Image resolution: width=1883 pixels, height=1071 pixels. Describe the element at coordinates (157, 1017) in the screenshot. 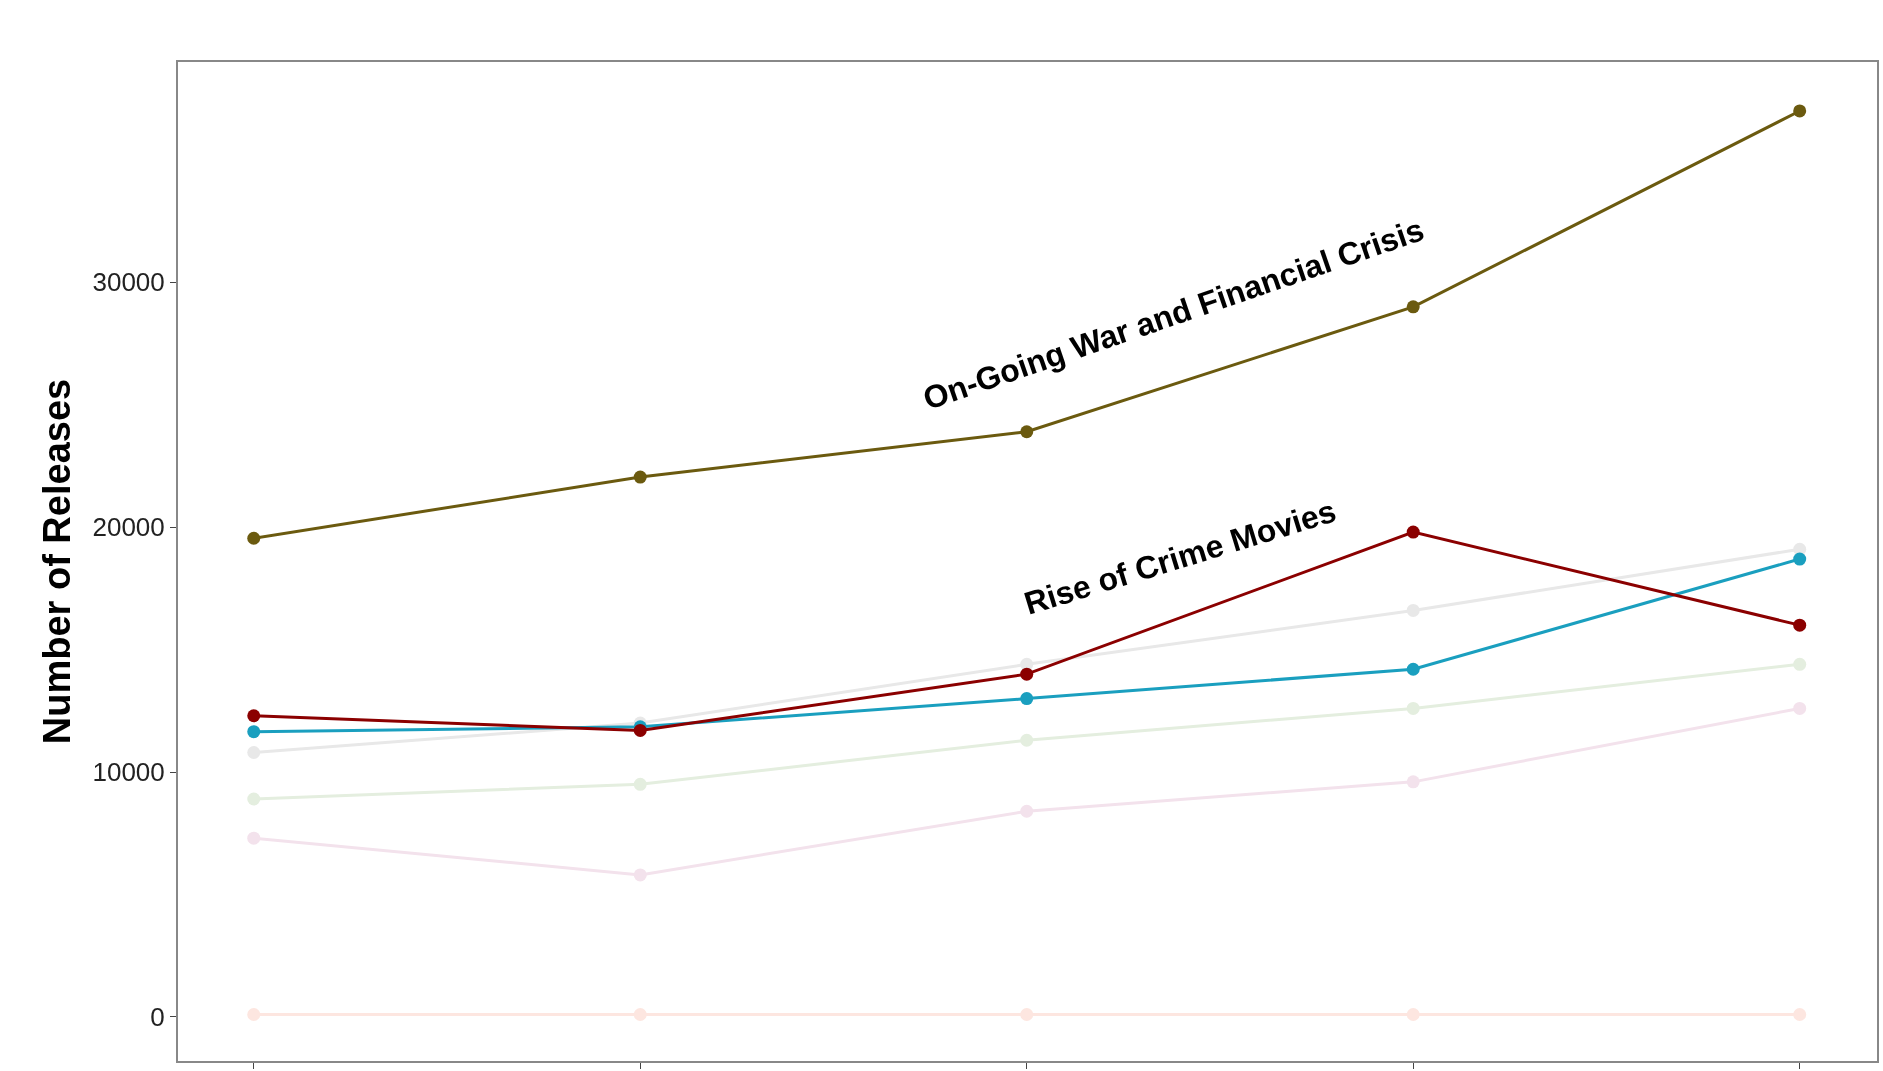

I see `y-tick-label: 0` at that location.